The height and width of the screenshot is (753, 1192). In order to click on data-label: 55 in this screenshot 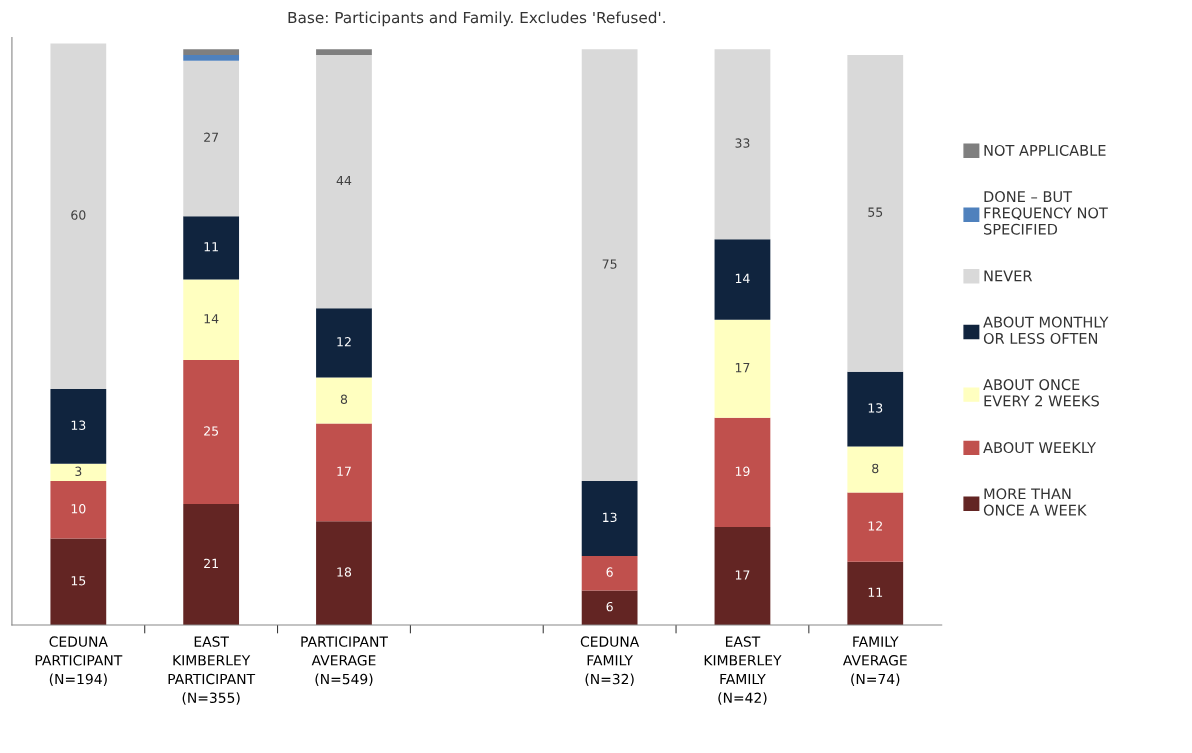, I will do `click(875, 212)`.